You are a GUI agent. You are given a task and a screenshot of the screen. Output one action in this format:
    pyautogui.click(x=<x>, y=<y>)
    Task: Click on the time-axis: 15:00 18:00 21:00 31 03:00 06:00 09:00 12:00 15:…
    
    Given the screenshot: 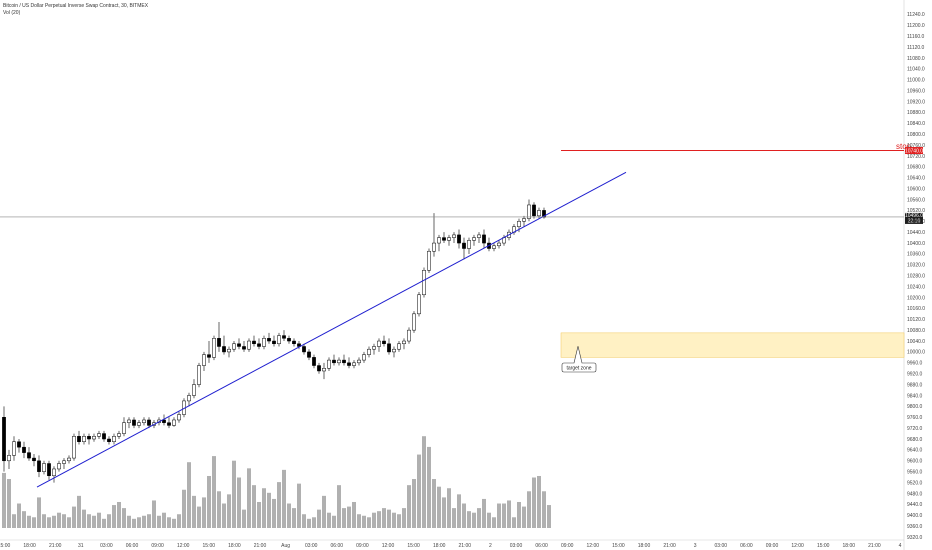 What is the action you would take?
    pyautogui.click(x=451, y=546)
    